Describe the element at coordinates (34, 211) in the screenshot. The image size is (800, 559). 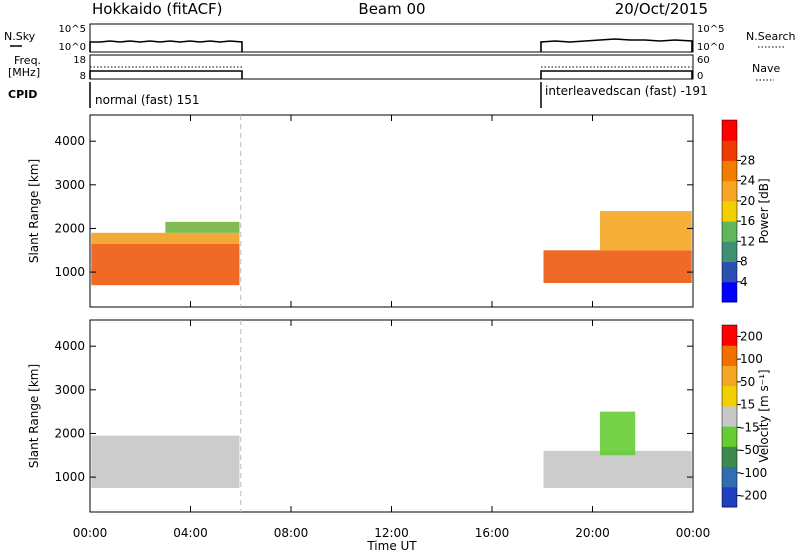
I see `power-ylabel: Slant Range [km]` at that location.